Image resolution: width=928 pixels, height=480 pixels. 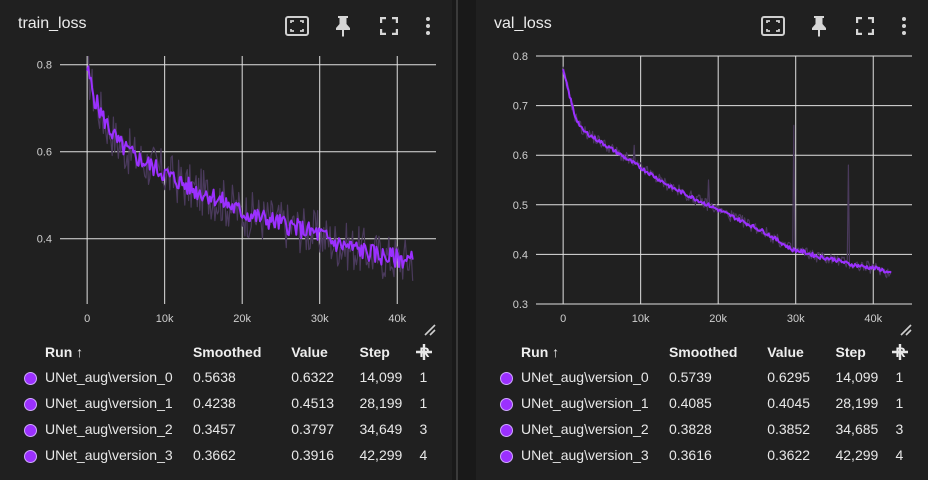 What do you see at coordinates (313, 377) in the screenshot?
I see `raw-value: 0.6322` at bounding box center [313, 377].